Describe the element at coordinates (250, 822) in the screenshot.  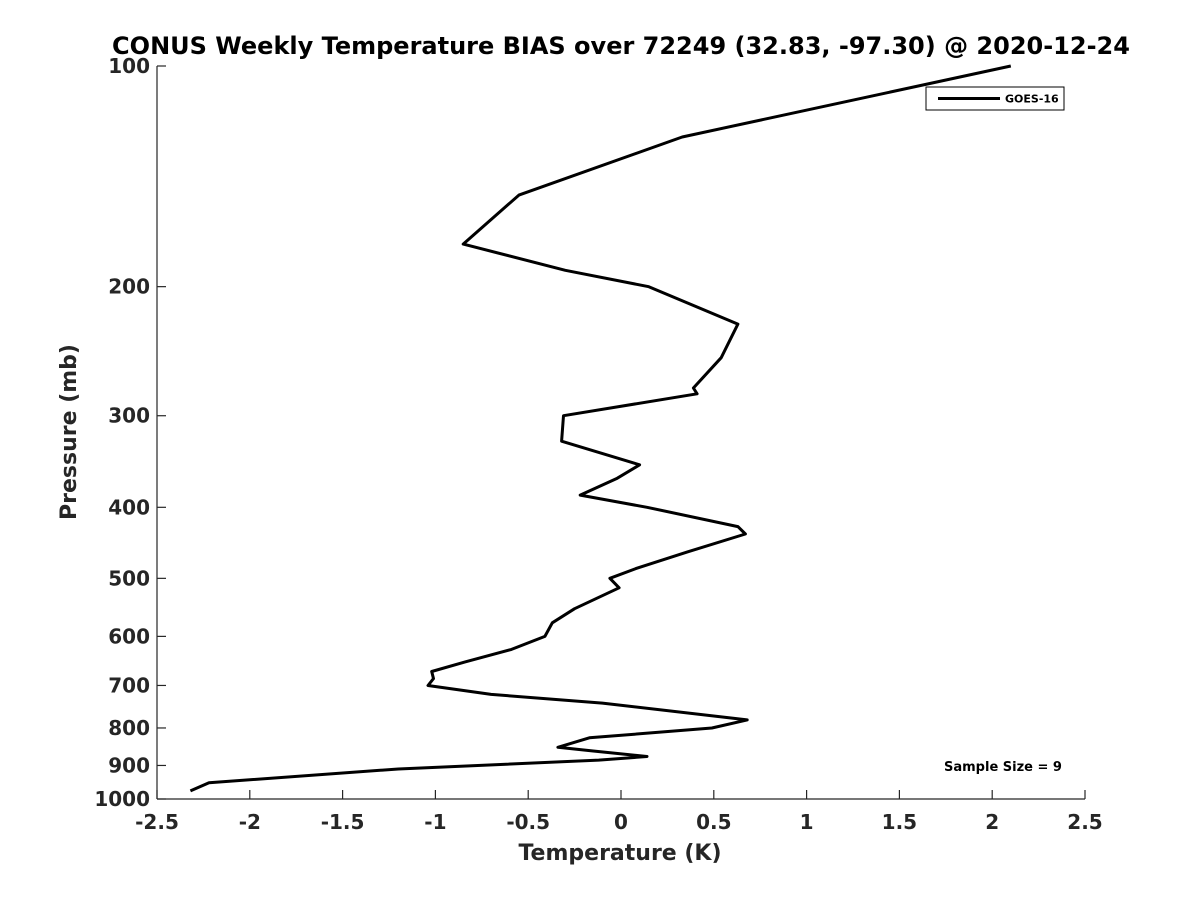
I see `x-tick-label: -2` at that location.